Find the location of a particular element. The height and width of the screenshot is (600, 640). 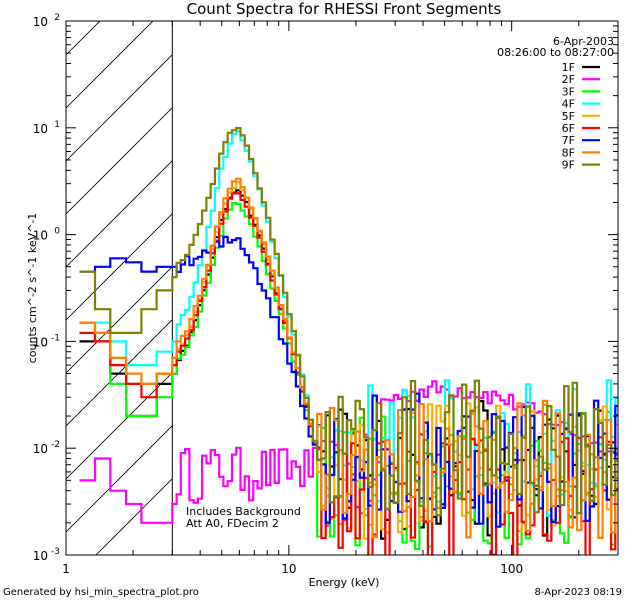

date-text: 6-Apr-2003 is located at coordinates (583, 41).